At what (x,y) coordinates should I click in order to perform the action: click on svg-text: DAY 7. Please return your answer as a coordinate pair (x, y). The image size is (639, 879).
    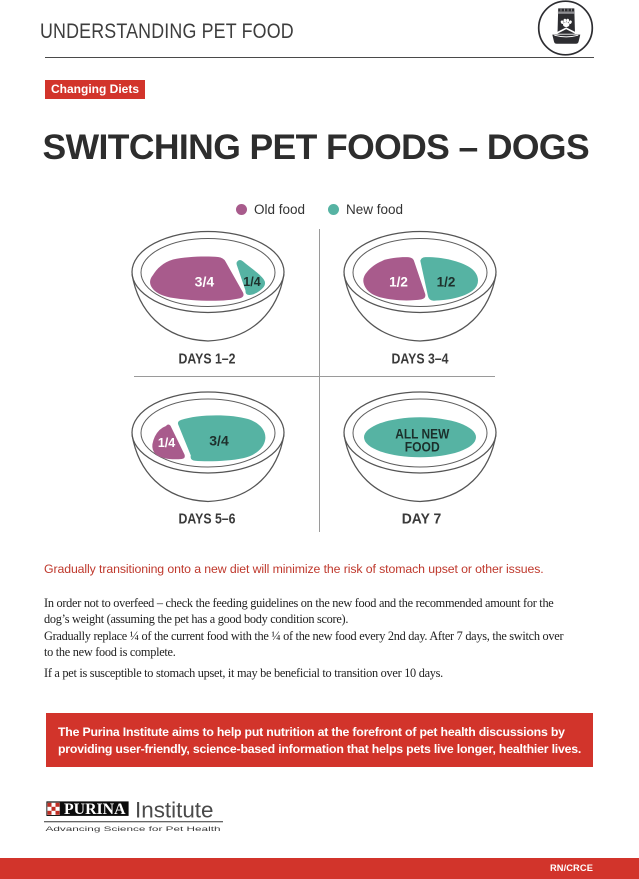
    Looking at the image, I should click on (422, 520).